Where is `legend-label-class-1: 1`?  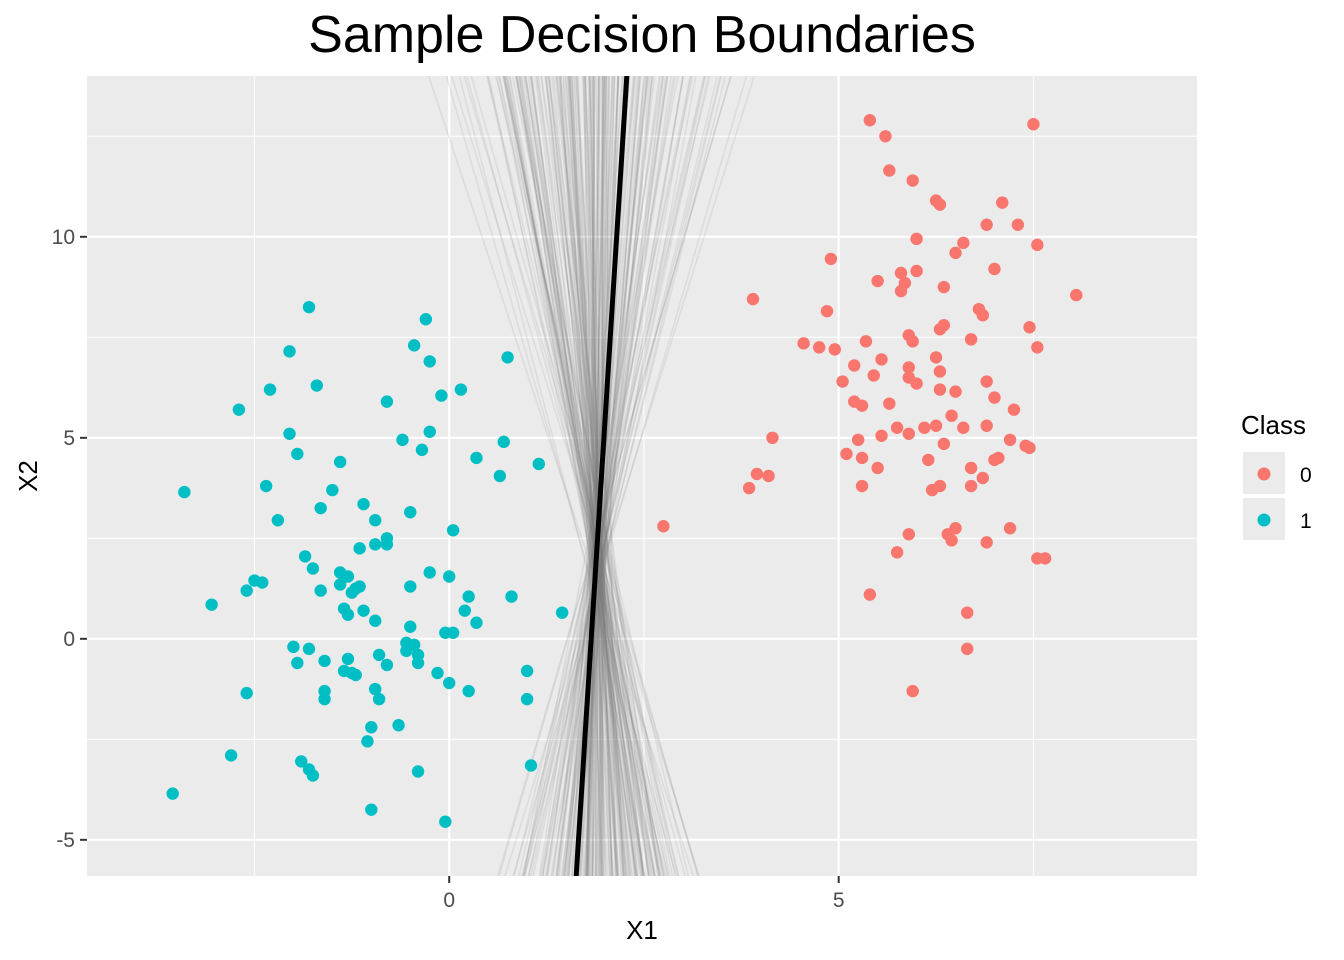 legend-label-class-1: 1 is located at coordinates (1306, 521).